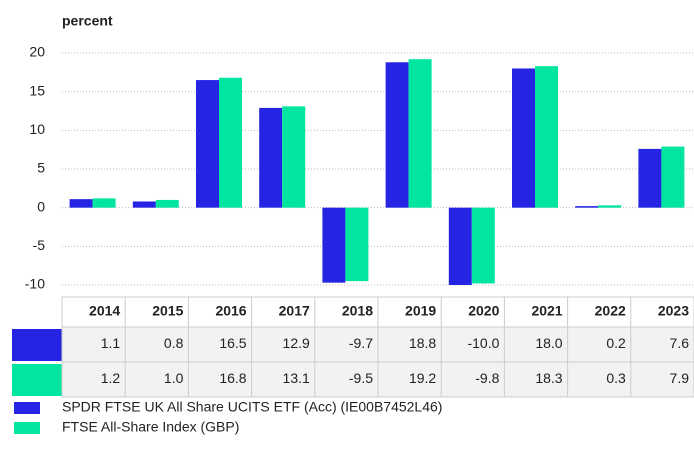  I want to click on x-tick-label: 2018, so click(357, 311).